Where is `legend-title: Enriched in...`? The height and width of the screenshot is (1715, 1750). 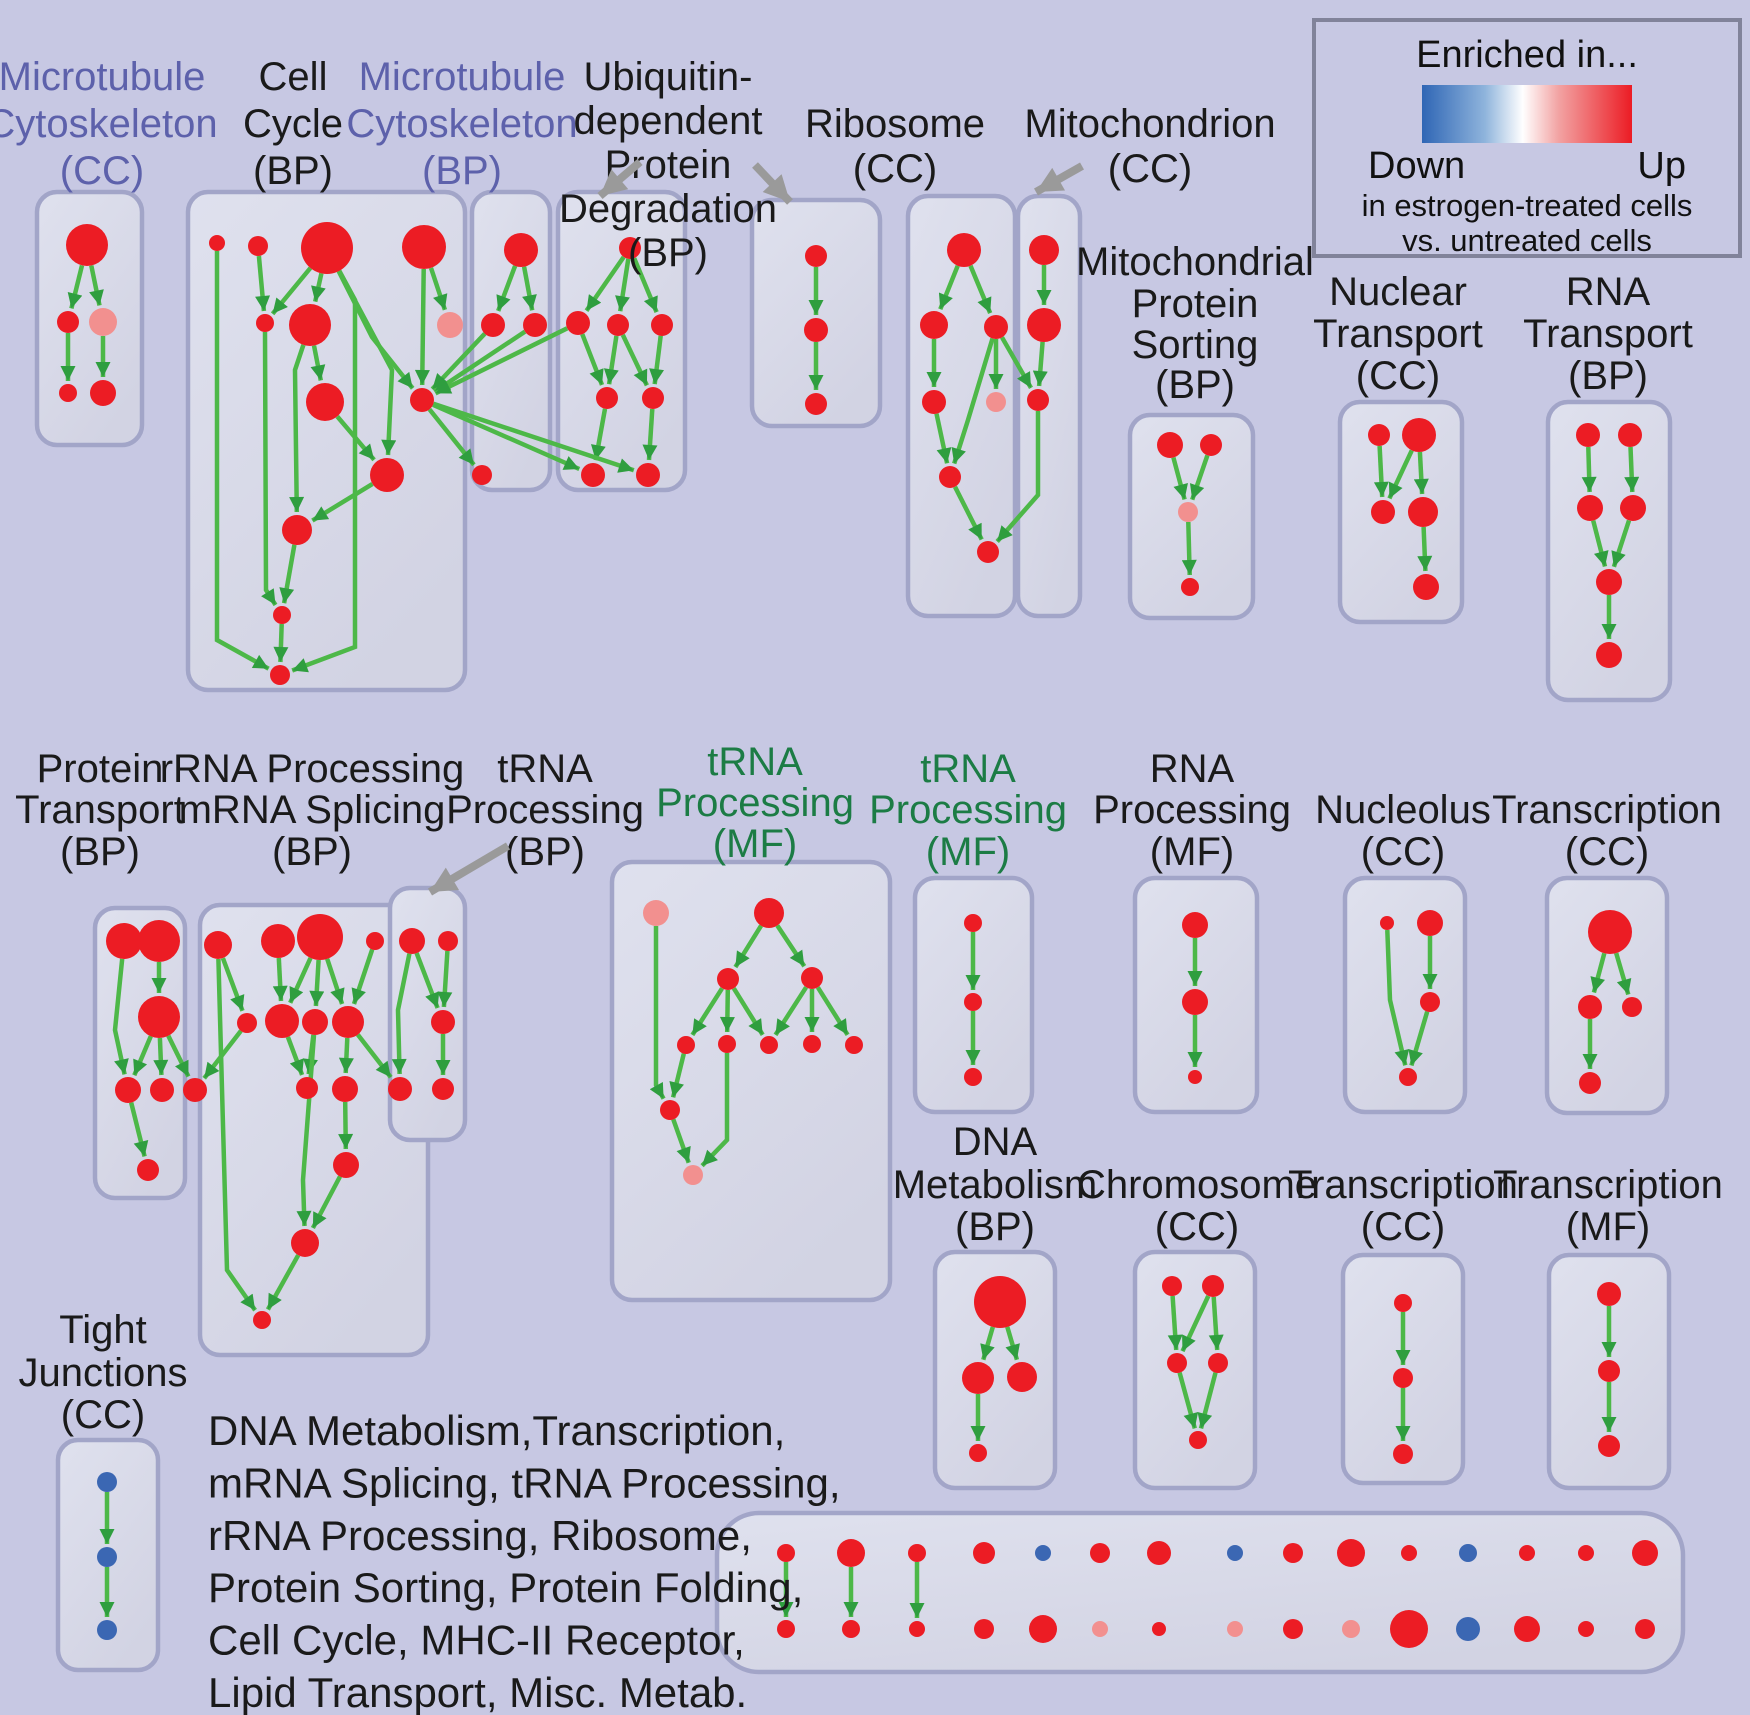
legend-title: Enriched in... is located at coordinates (1527, 55).